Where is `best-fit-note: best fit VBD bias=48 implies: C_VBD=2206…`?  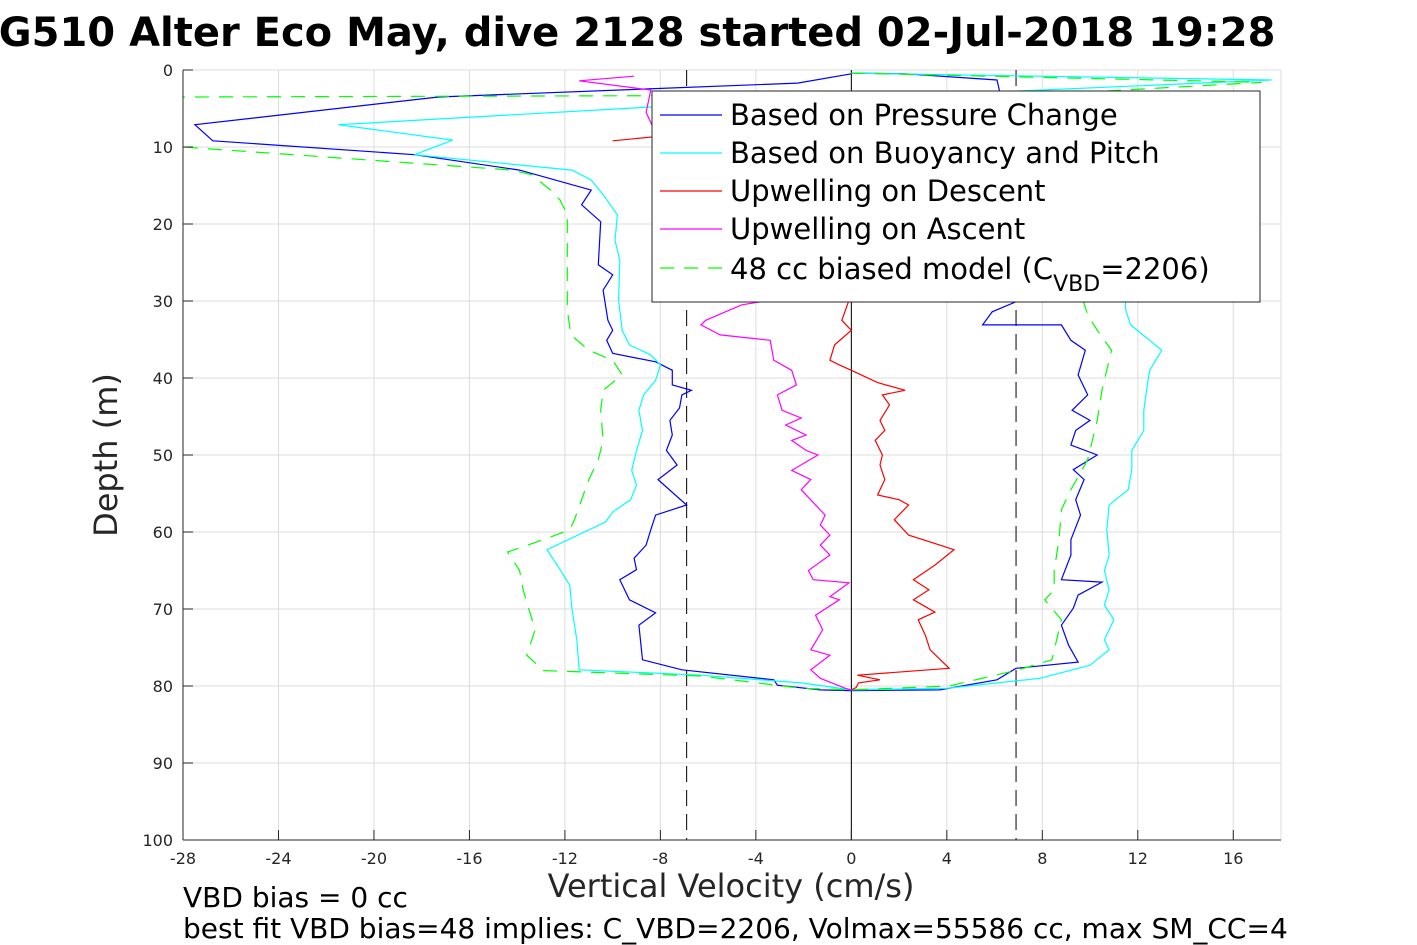
best-fit-note: best fit VBD bias=48 implies: C_VBD=2206… is located at coordinates (735, 928).